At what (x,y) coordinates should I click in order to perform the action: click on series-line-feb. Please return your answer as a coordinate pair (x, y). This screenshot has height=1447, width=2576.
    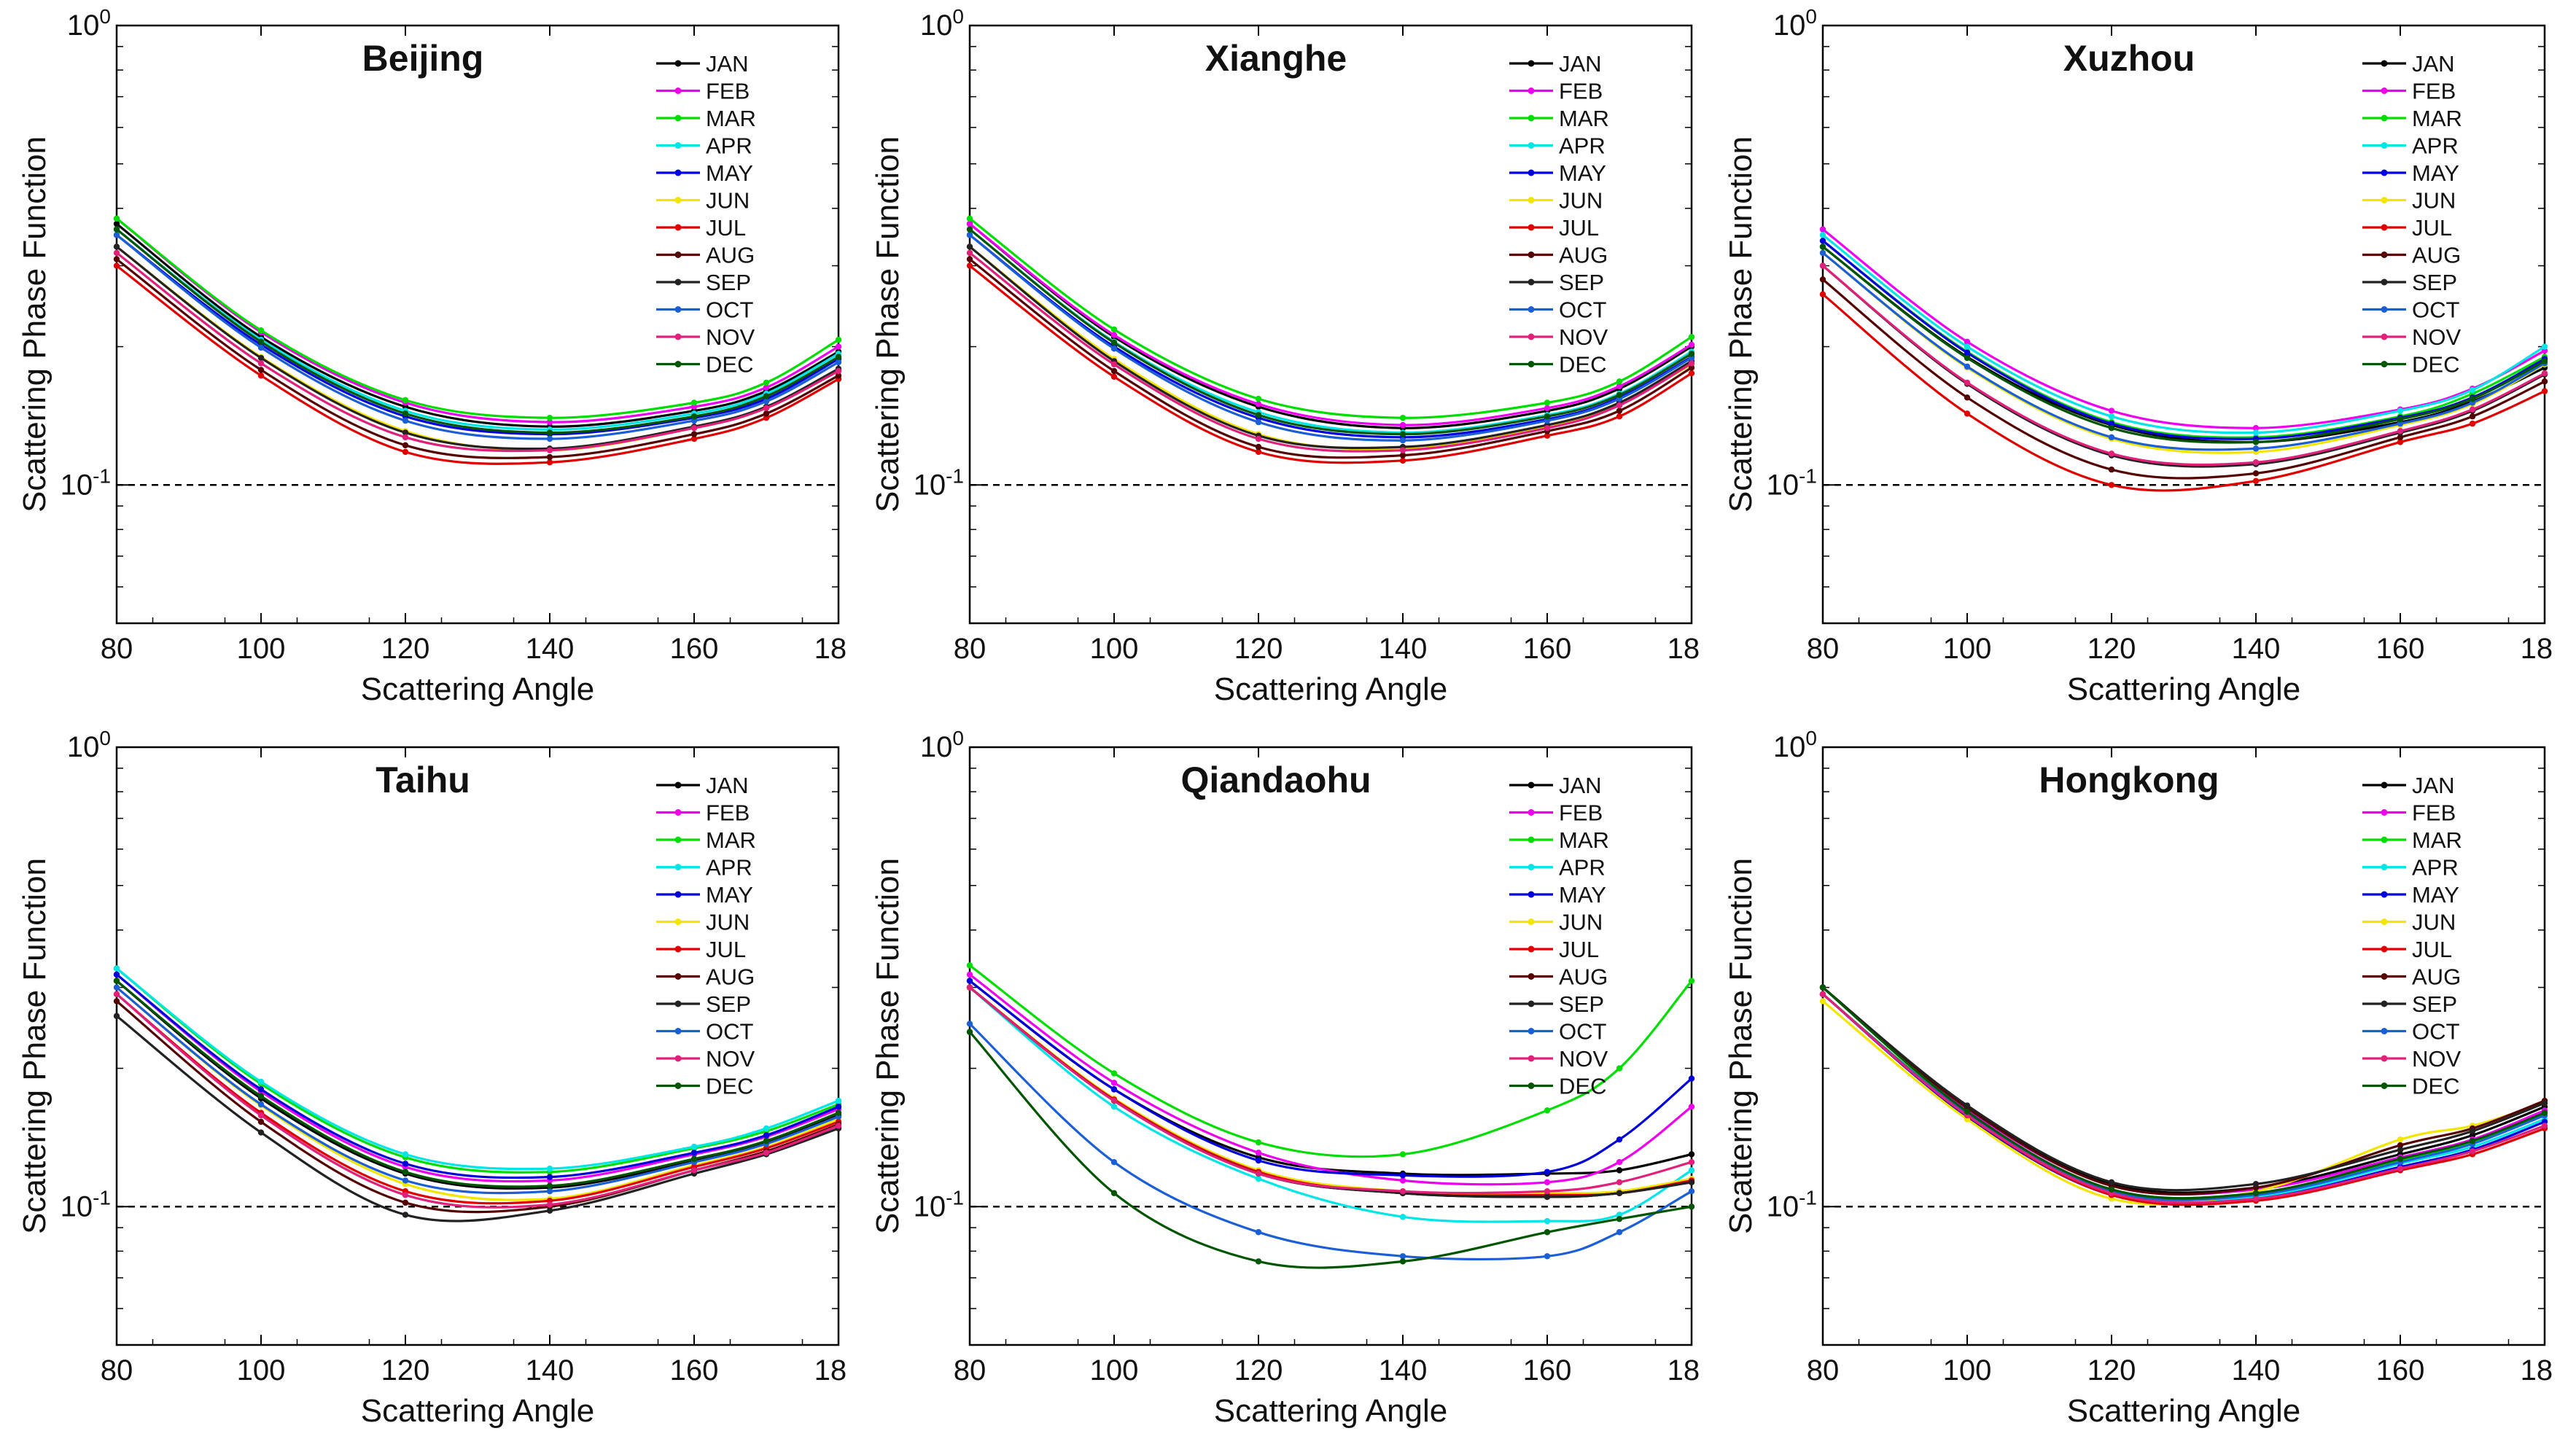
    Looking at the image, I should click on (2183, 328).